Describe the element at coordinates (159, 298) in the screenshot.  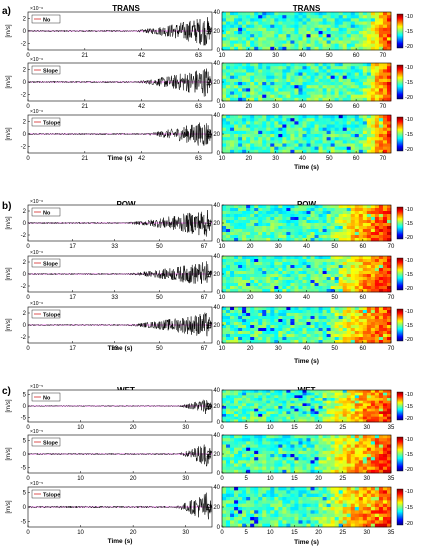
I see `x-tick-label: 50` at that location.